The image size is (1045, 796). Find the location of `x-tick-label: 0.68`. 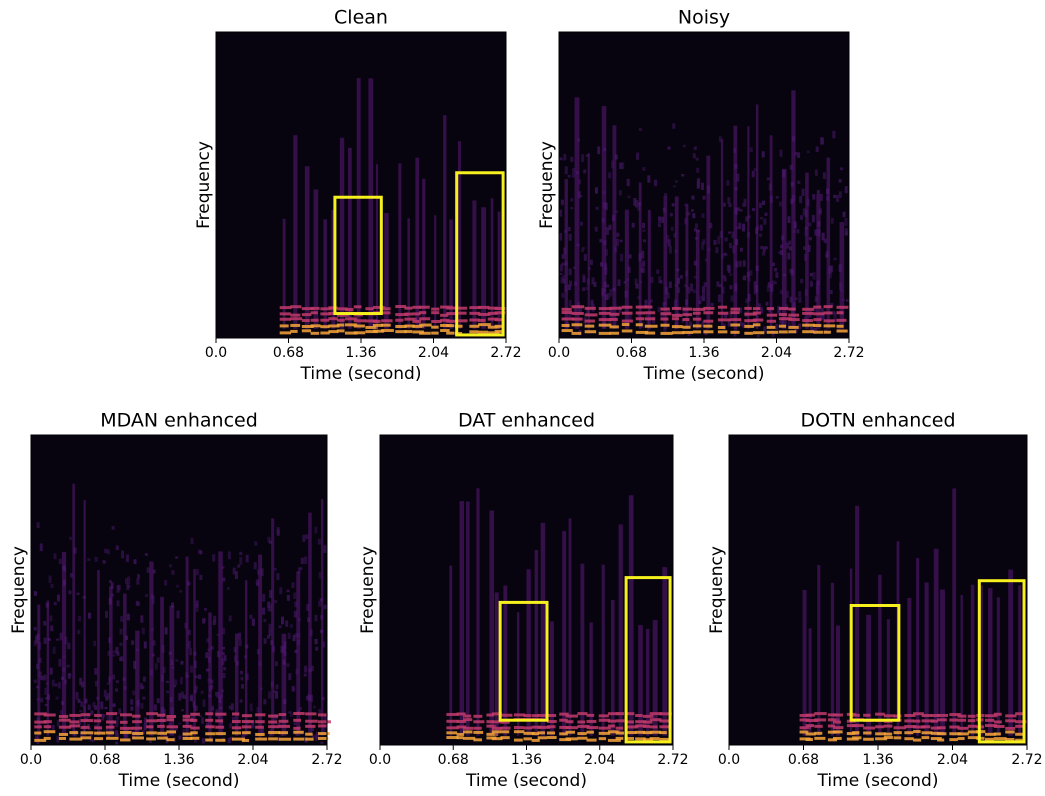

x-tick-label: 0.68 is located at coordinates (631, 353).